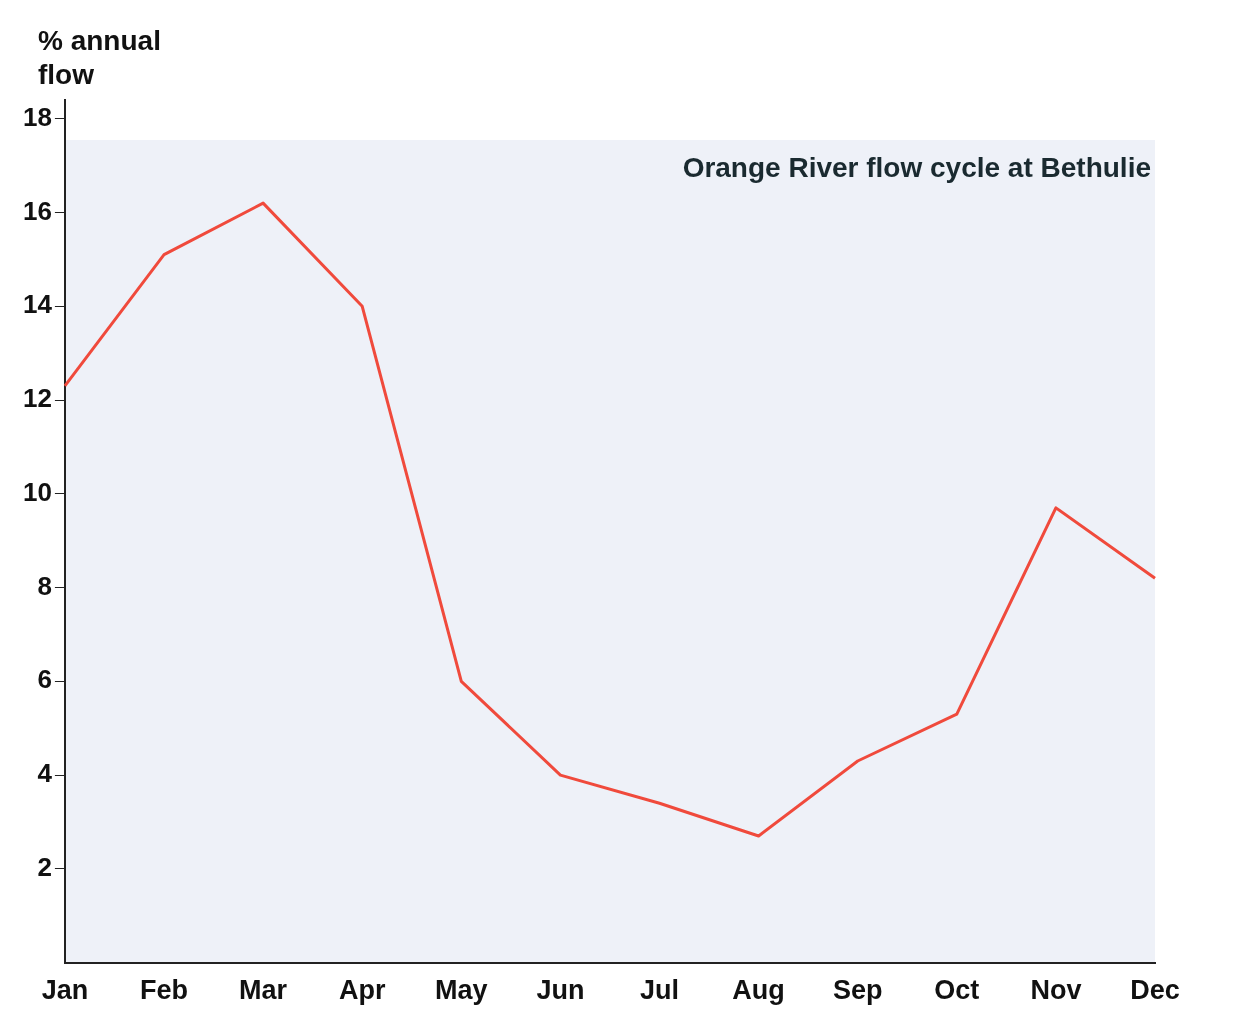  What do you see at coordinates (1155, 990) in the screenshot?
I see `x-tick-label: Dec` at bounding box center [1155, 990].